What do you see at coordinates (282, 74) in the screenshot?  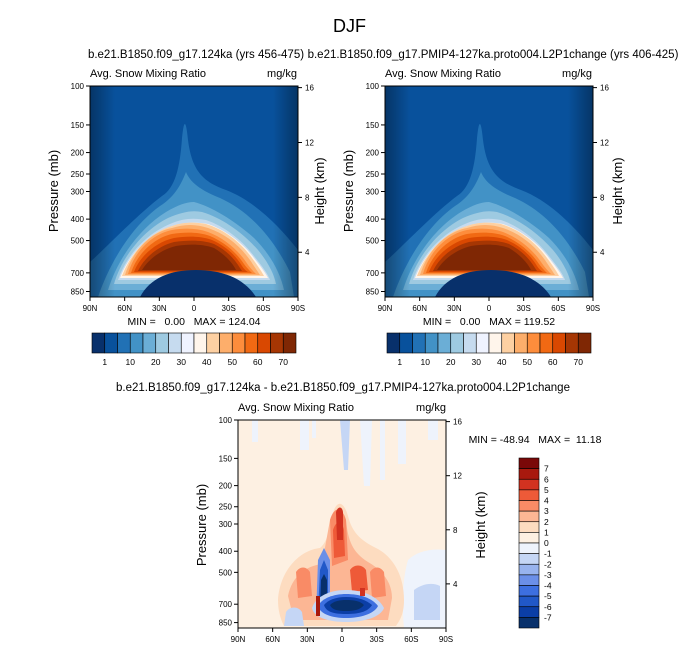 I see `panel-1-right-label: mg/kg` at bounding box center [282, 74].